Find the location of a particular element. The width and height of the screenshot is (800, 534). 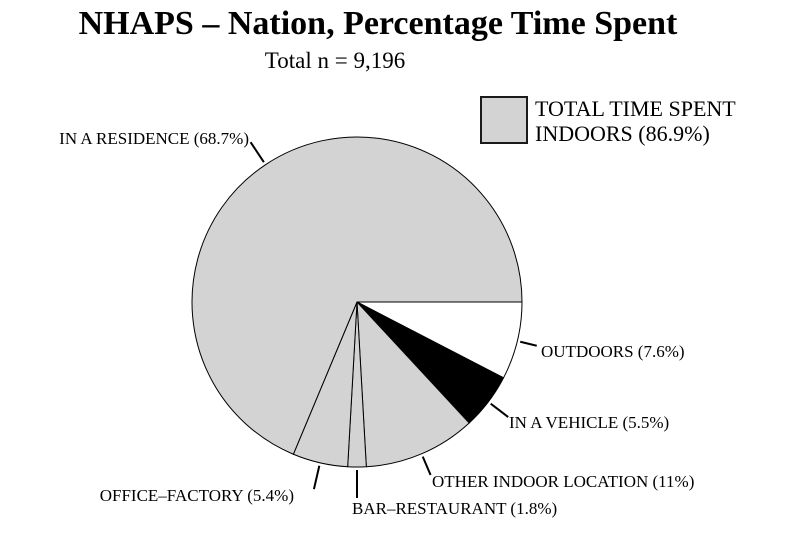

slice-label-outdoors: OUTDOORS (7.6%) is located at coordinates (613, 351).